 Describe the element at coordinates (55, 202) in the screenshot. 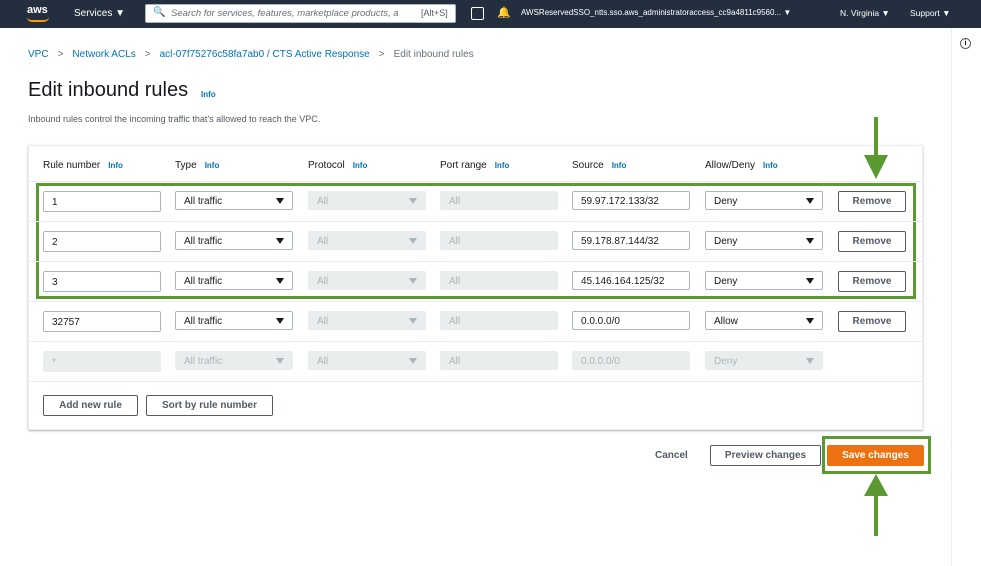

I see `field-value: 1` at that location.